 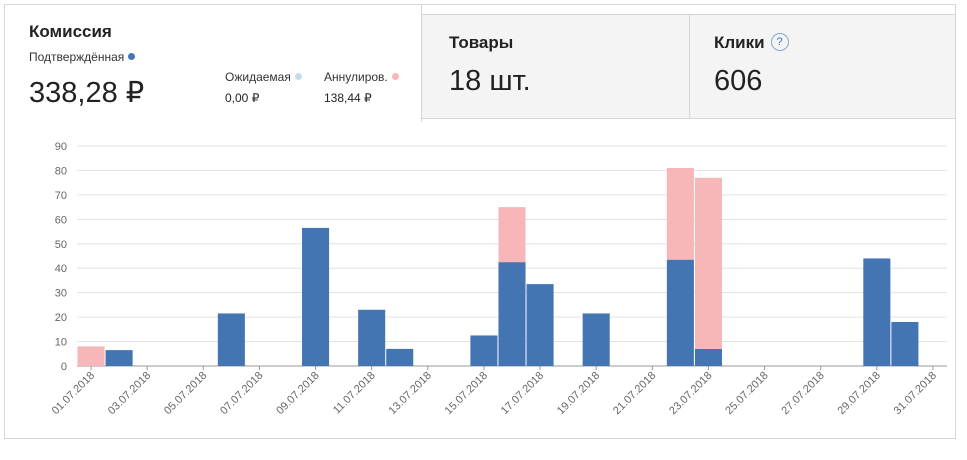 What do you see at coordinates (61, 294) in the screenshot?
I see `y-tick-label: 30` at bounding box center [61, 294].